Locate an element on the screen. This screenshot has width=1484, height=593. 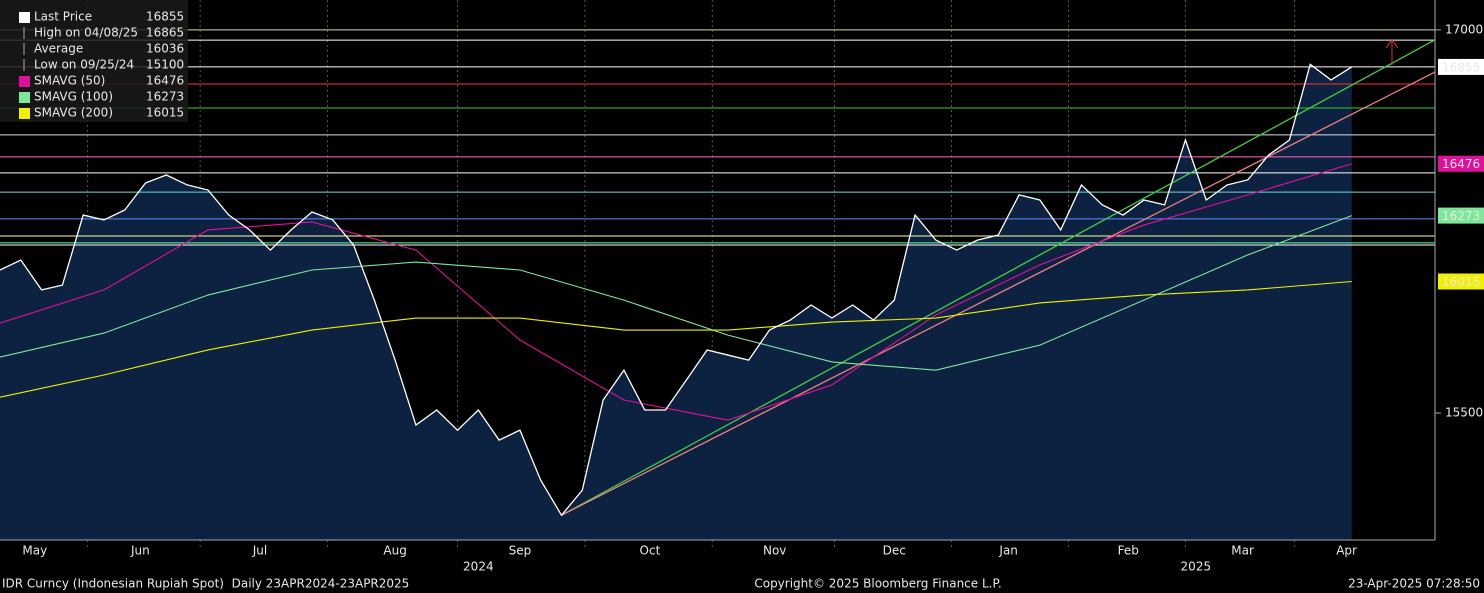
legend-value: 16273 is located at coordinates (165, 97).